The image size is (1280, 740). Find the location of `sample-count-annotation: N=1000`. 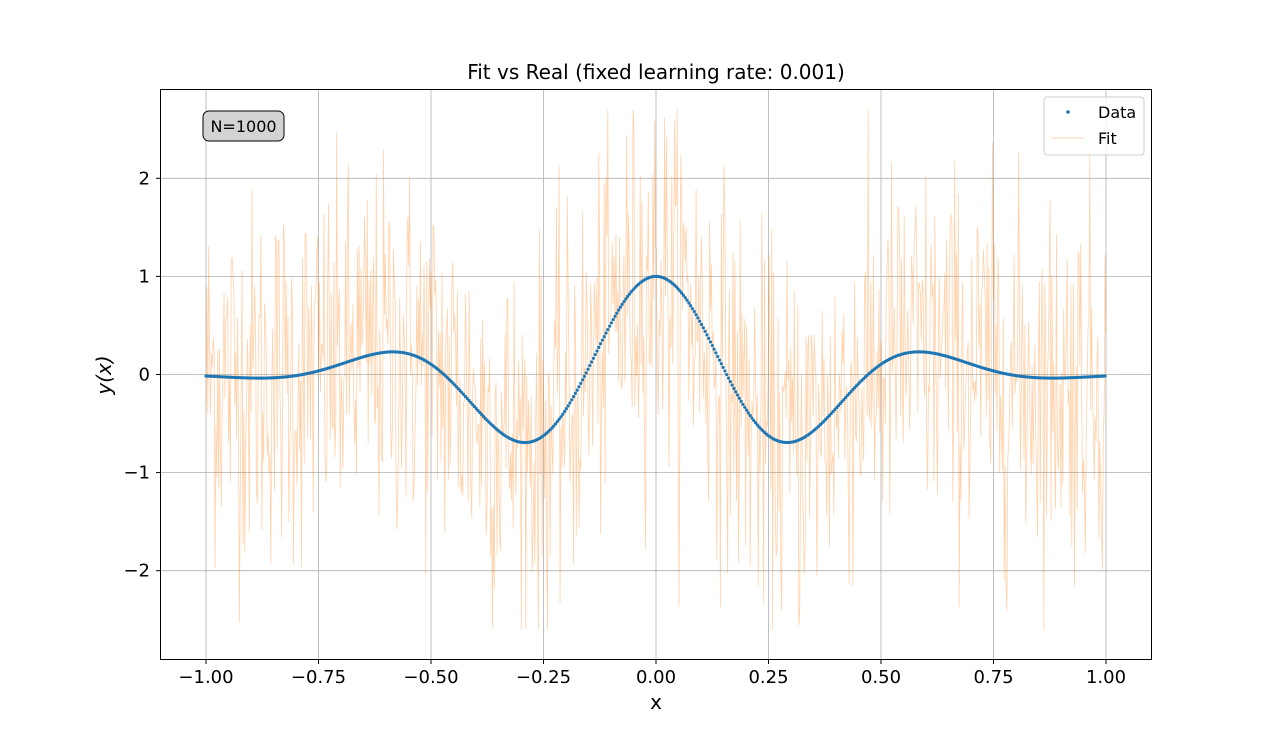

sample-count-annotation: N=1000 is located at coordinates (243, 126).